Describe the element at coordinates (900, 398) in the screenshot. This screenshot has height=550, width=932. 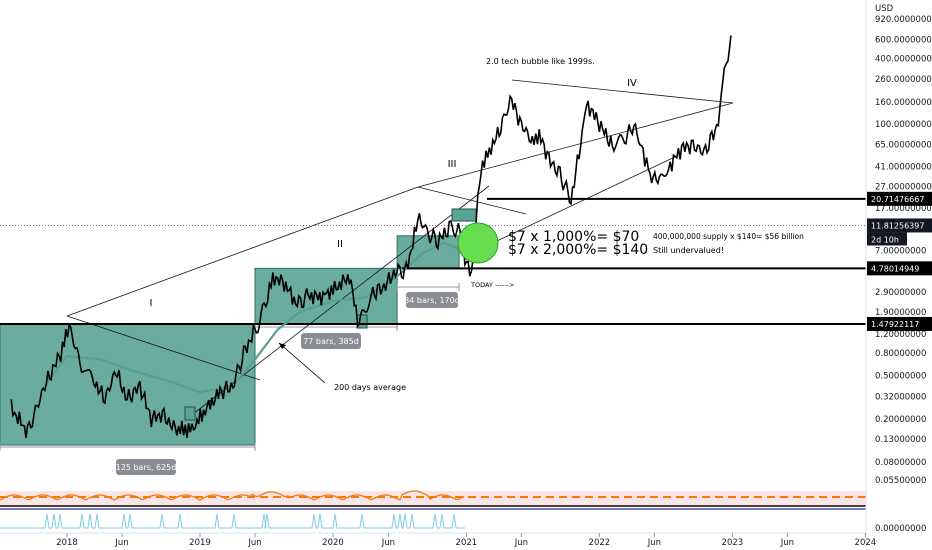
I see `y-tick-label: 0.32000000` at that location.